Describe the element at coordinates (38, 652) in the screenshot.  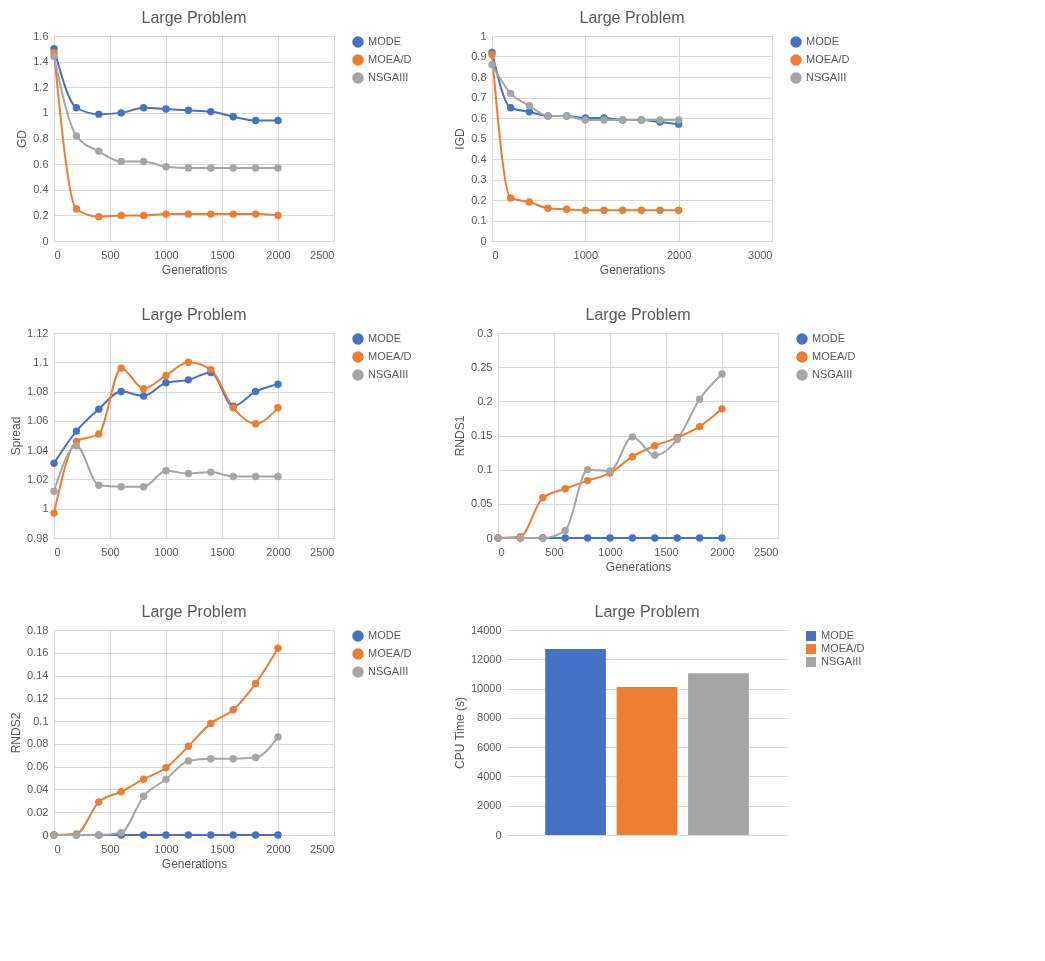
I see `y-tick-label: 0.16` at that location.